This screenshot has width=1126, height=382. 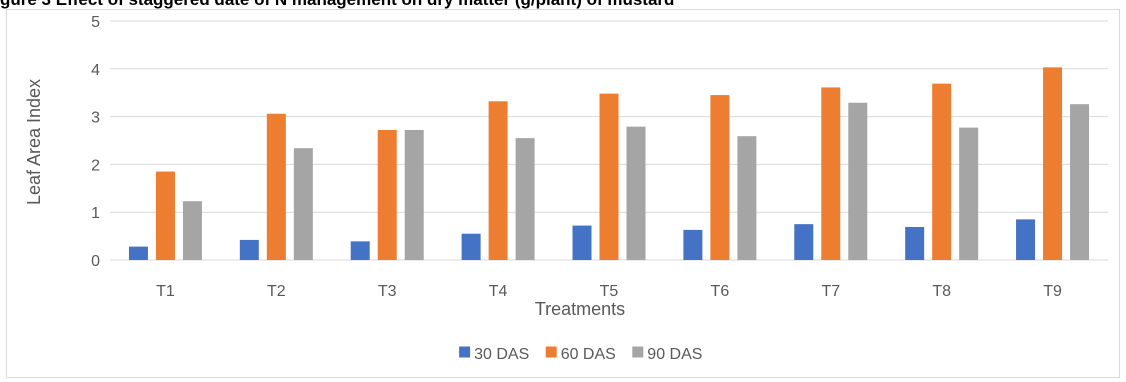 I want to click on y-axis-title: Leaf Area Index, so click(x=34, y=142).